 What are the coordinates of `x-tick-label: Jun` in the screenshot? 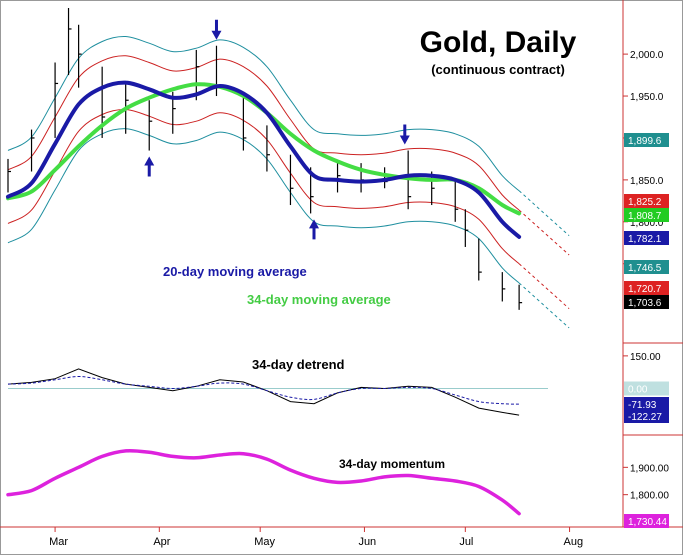 It's located at (367, 542).